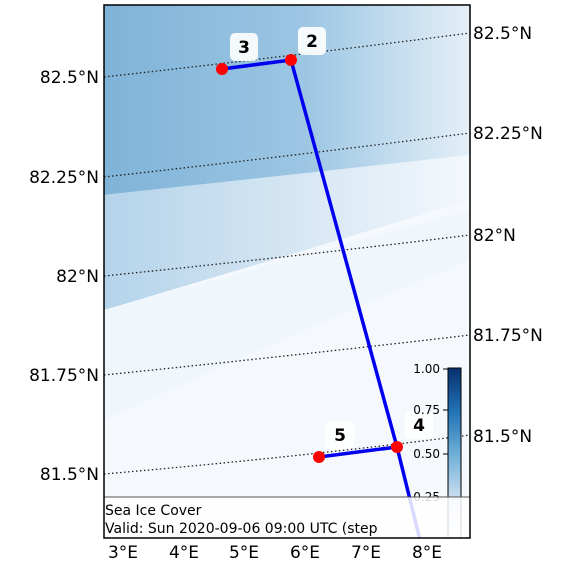  Describe the element at coordinates (426, 410) in the screenshot. I see `colorbar-tick-0-75: 0.75` at that location.